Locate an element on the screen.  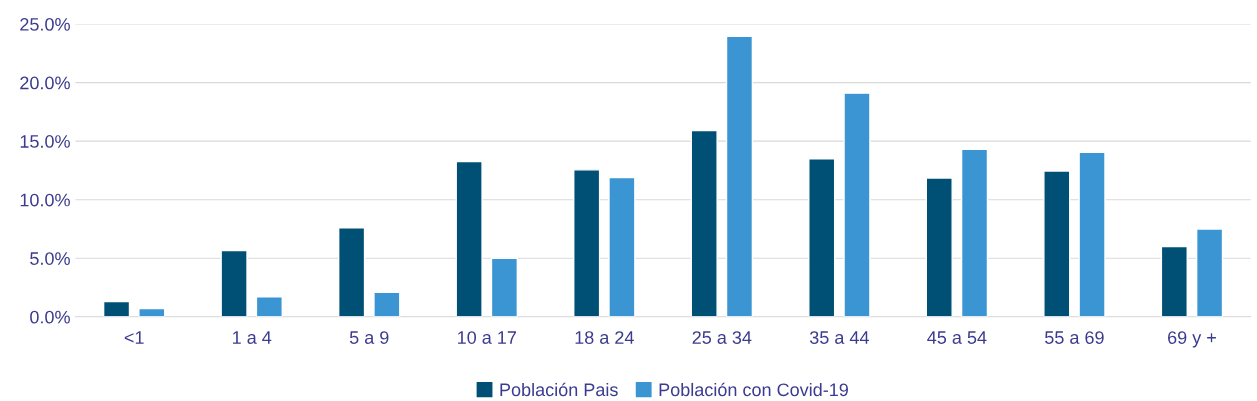
y-tick-label: 0.0% is located at coordinates (50, 317).